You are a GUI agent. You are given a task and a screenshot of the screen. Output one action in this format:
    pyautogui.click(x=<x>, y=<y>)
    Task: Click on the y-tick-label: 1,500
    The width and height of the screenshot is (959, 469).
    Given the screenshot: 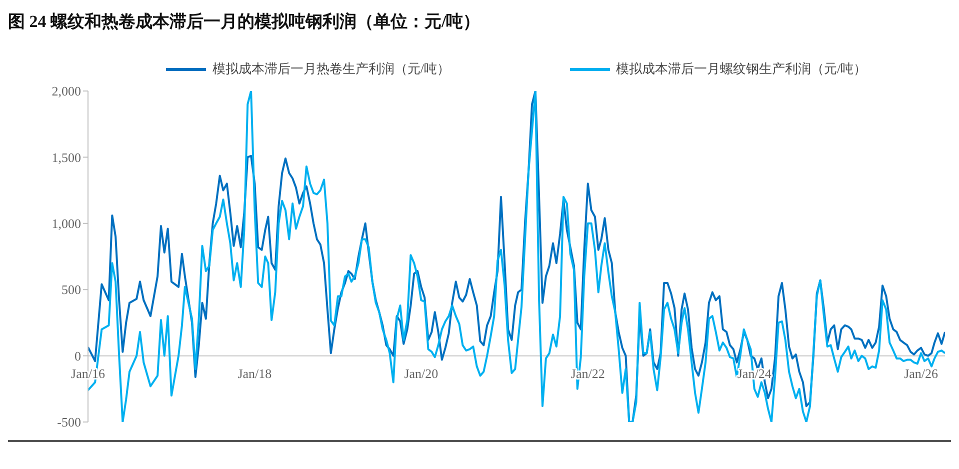 What is the action you would take?
    pyautogui.click(x=66, y=157)
    